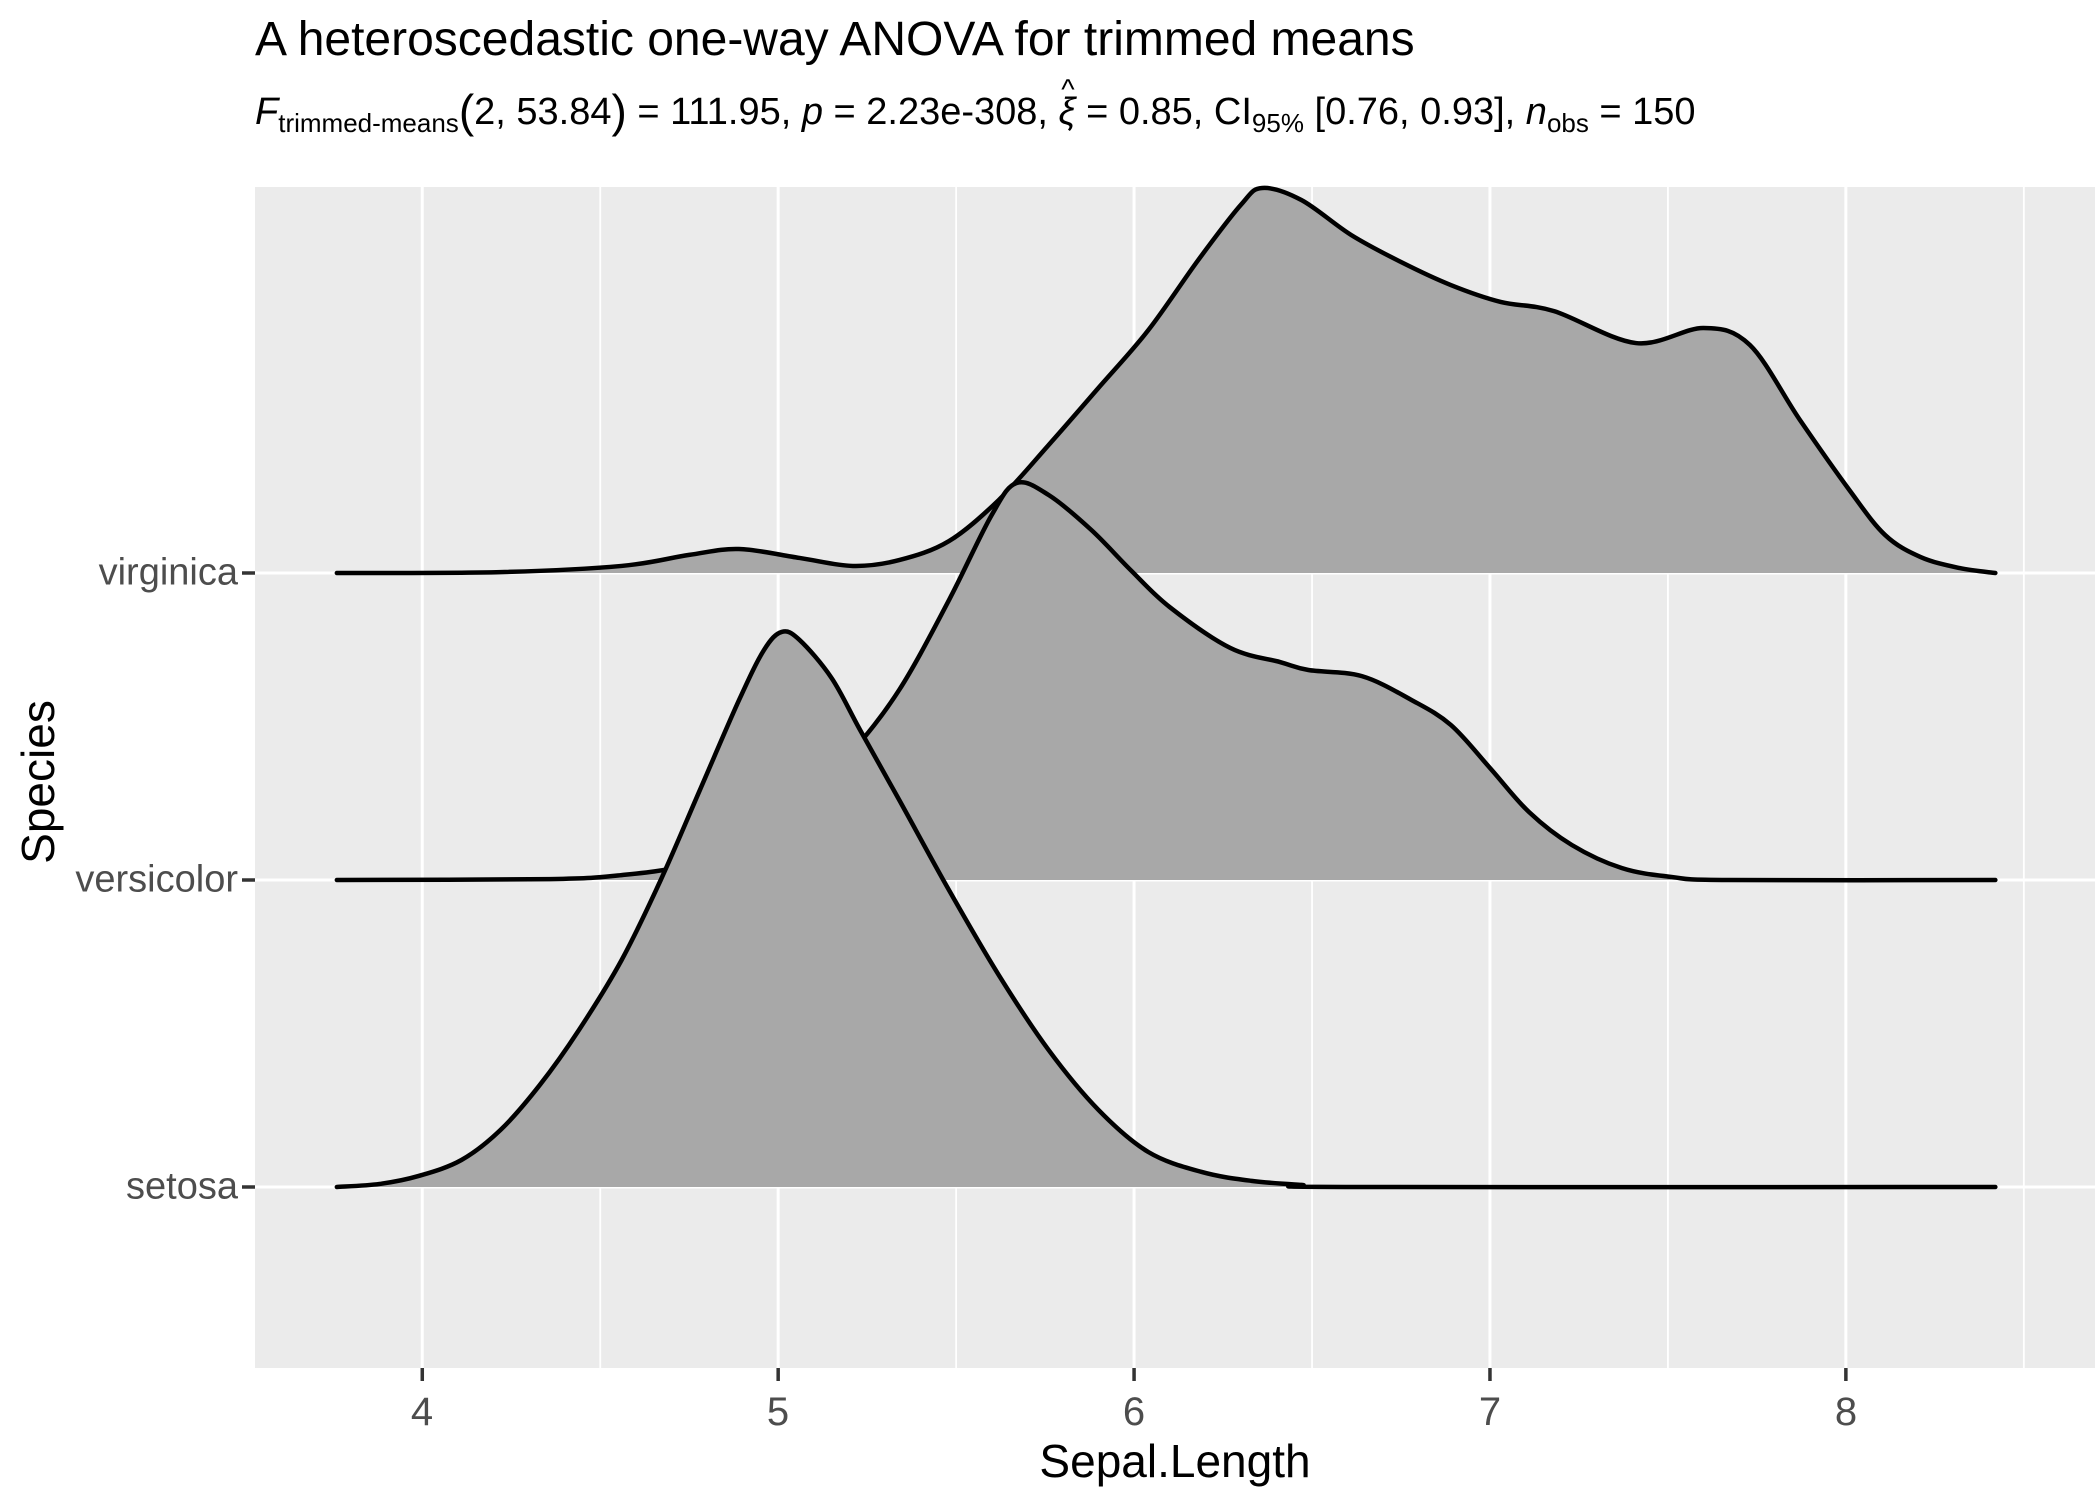 This screenshot has height=1500, width=2100. Describe the element at coordinates (182, 1186) in the screenshot. I see `y-tick-label-setosa: setosa` at that location.